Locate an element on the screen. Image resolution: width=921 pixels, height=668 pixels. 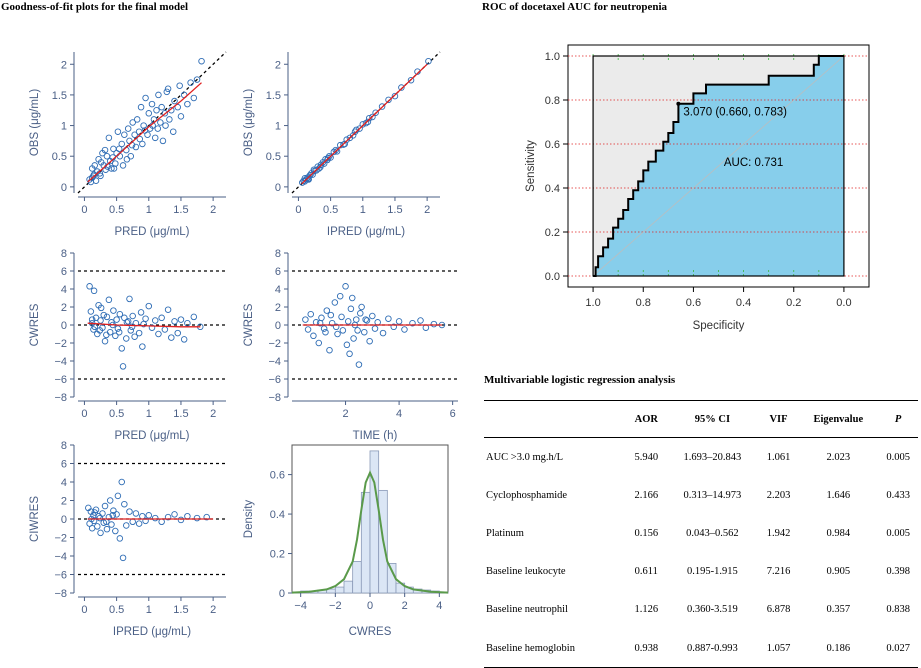
y-axis-label: CIWRES is located at coordinates (35, 519).